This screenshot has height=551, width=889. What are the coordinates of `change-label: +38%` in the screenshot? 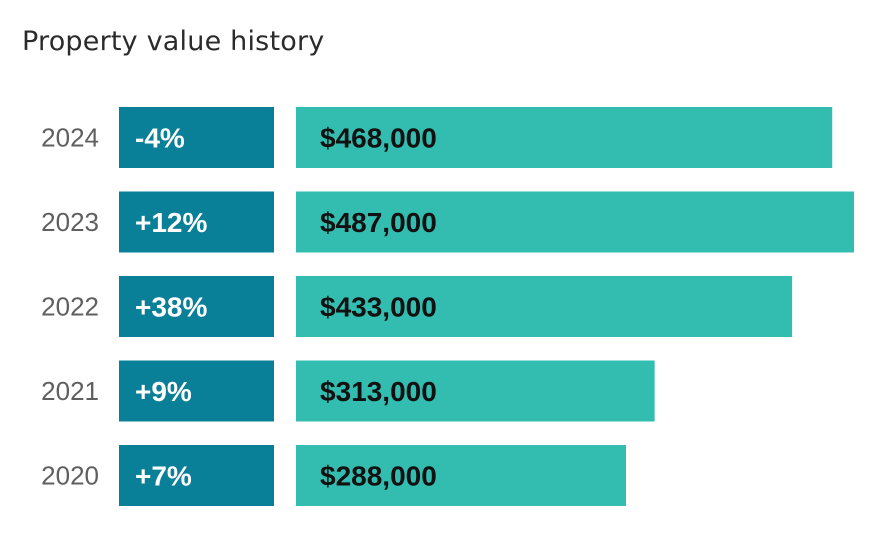 It's located at (171, 307).